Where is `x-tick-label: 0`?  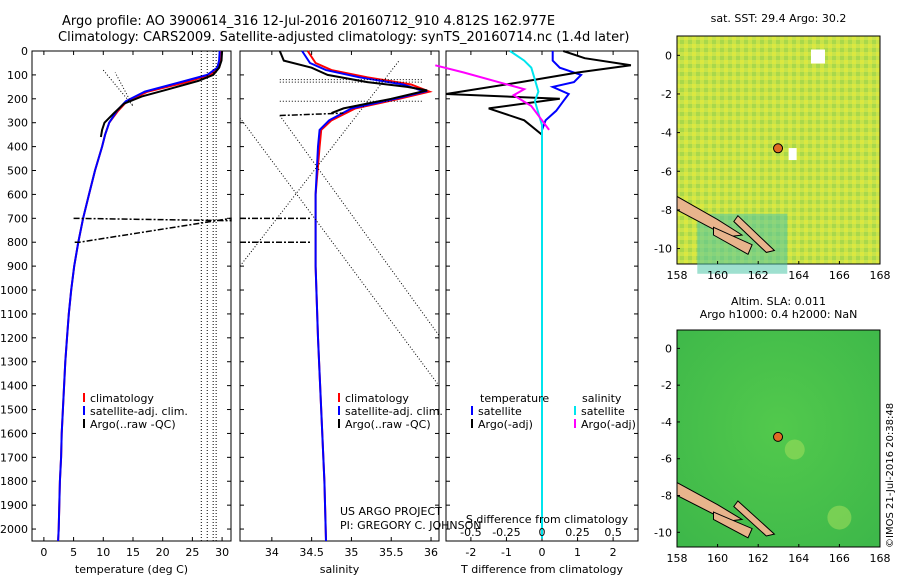
x-tick-label: 0 is located at coordinates (43, 552).